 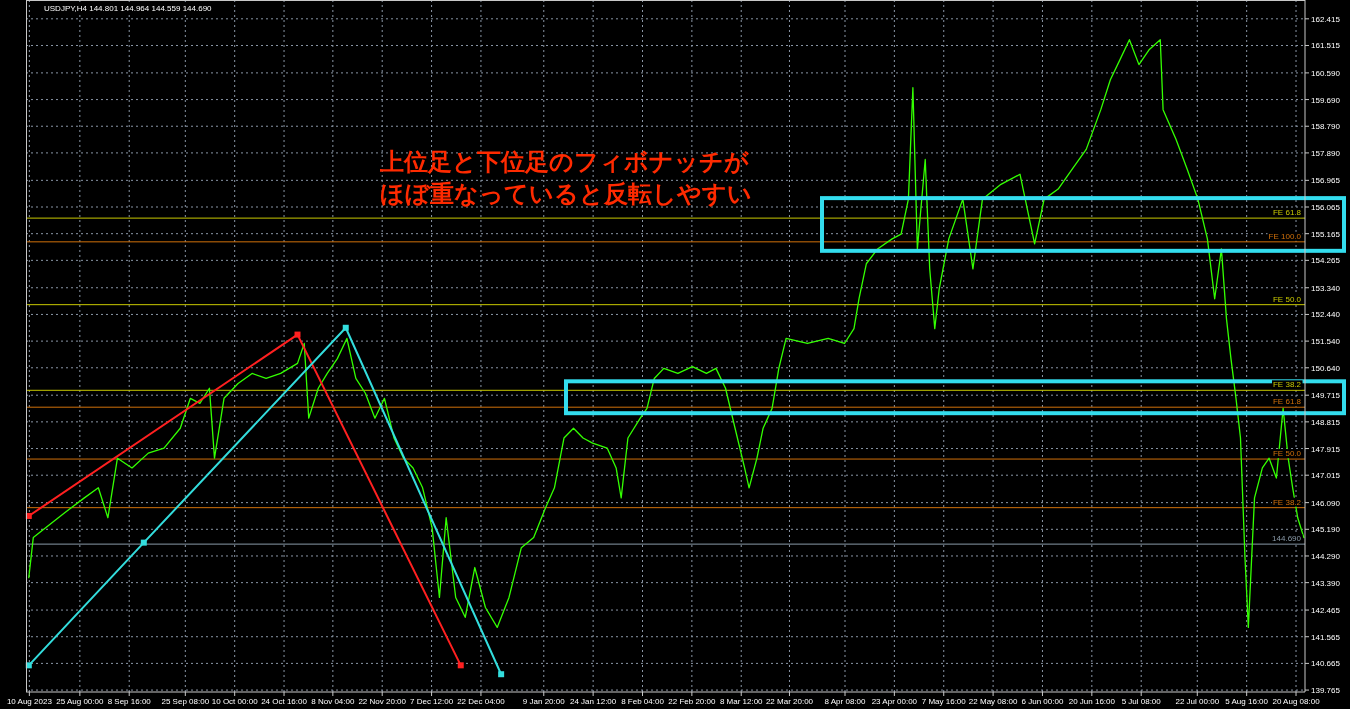 I want to click on x-tick-label: 5 Jul 08:00, so click(x=1141, y=701).